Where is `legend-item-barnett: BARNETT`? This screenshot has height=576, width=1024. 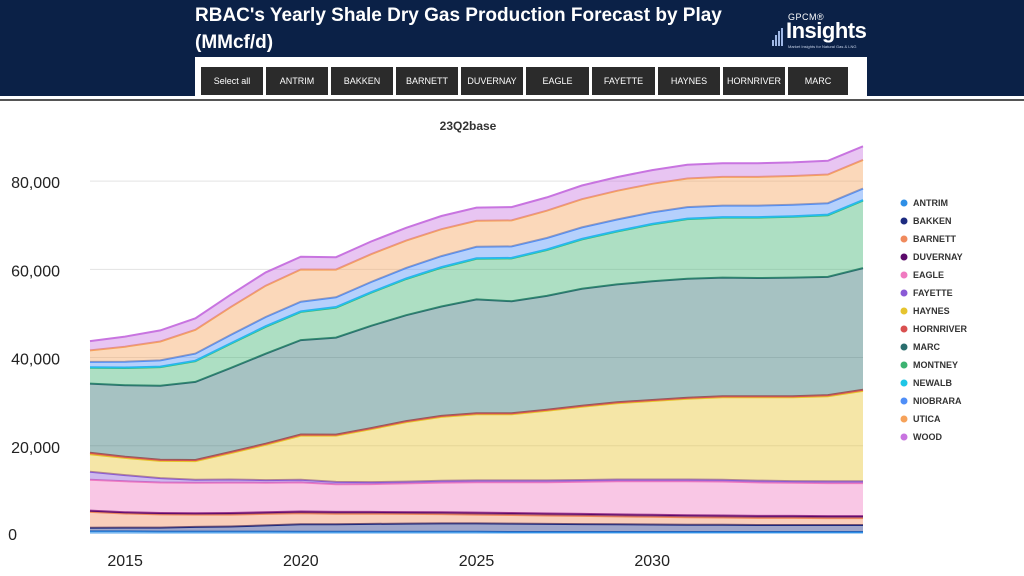
legend-item-barnett: BARNETT is located at coordinates (928, 239).